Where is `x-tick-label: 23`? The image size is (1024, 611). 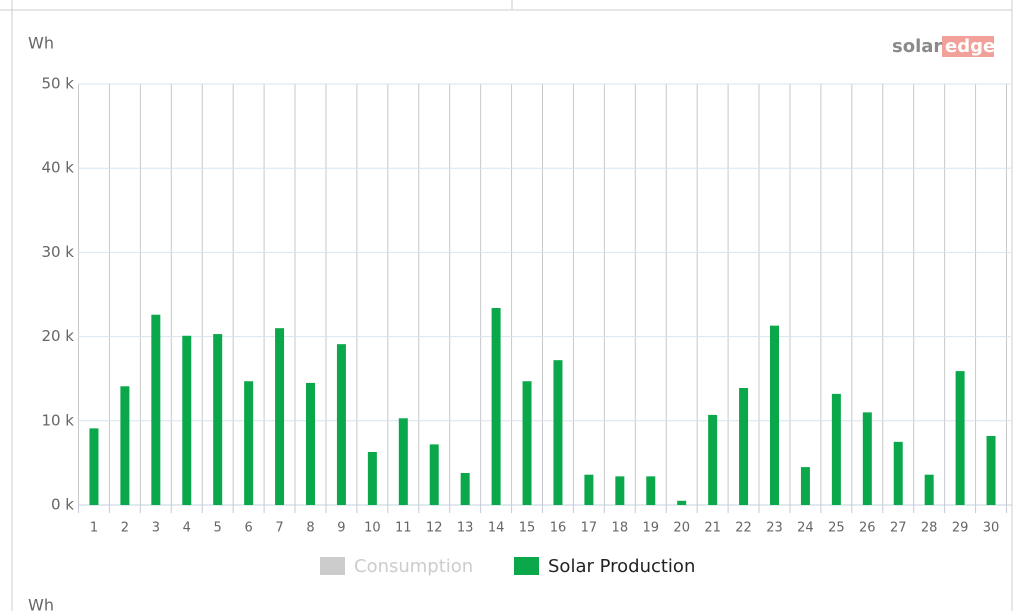
x-tick-label: 23 is located at coordinates (774, 528).